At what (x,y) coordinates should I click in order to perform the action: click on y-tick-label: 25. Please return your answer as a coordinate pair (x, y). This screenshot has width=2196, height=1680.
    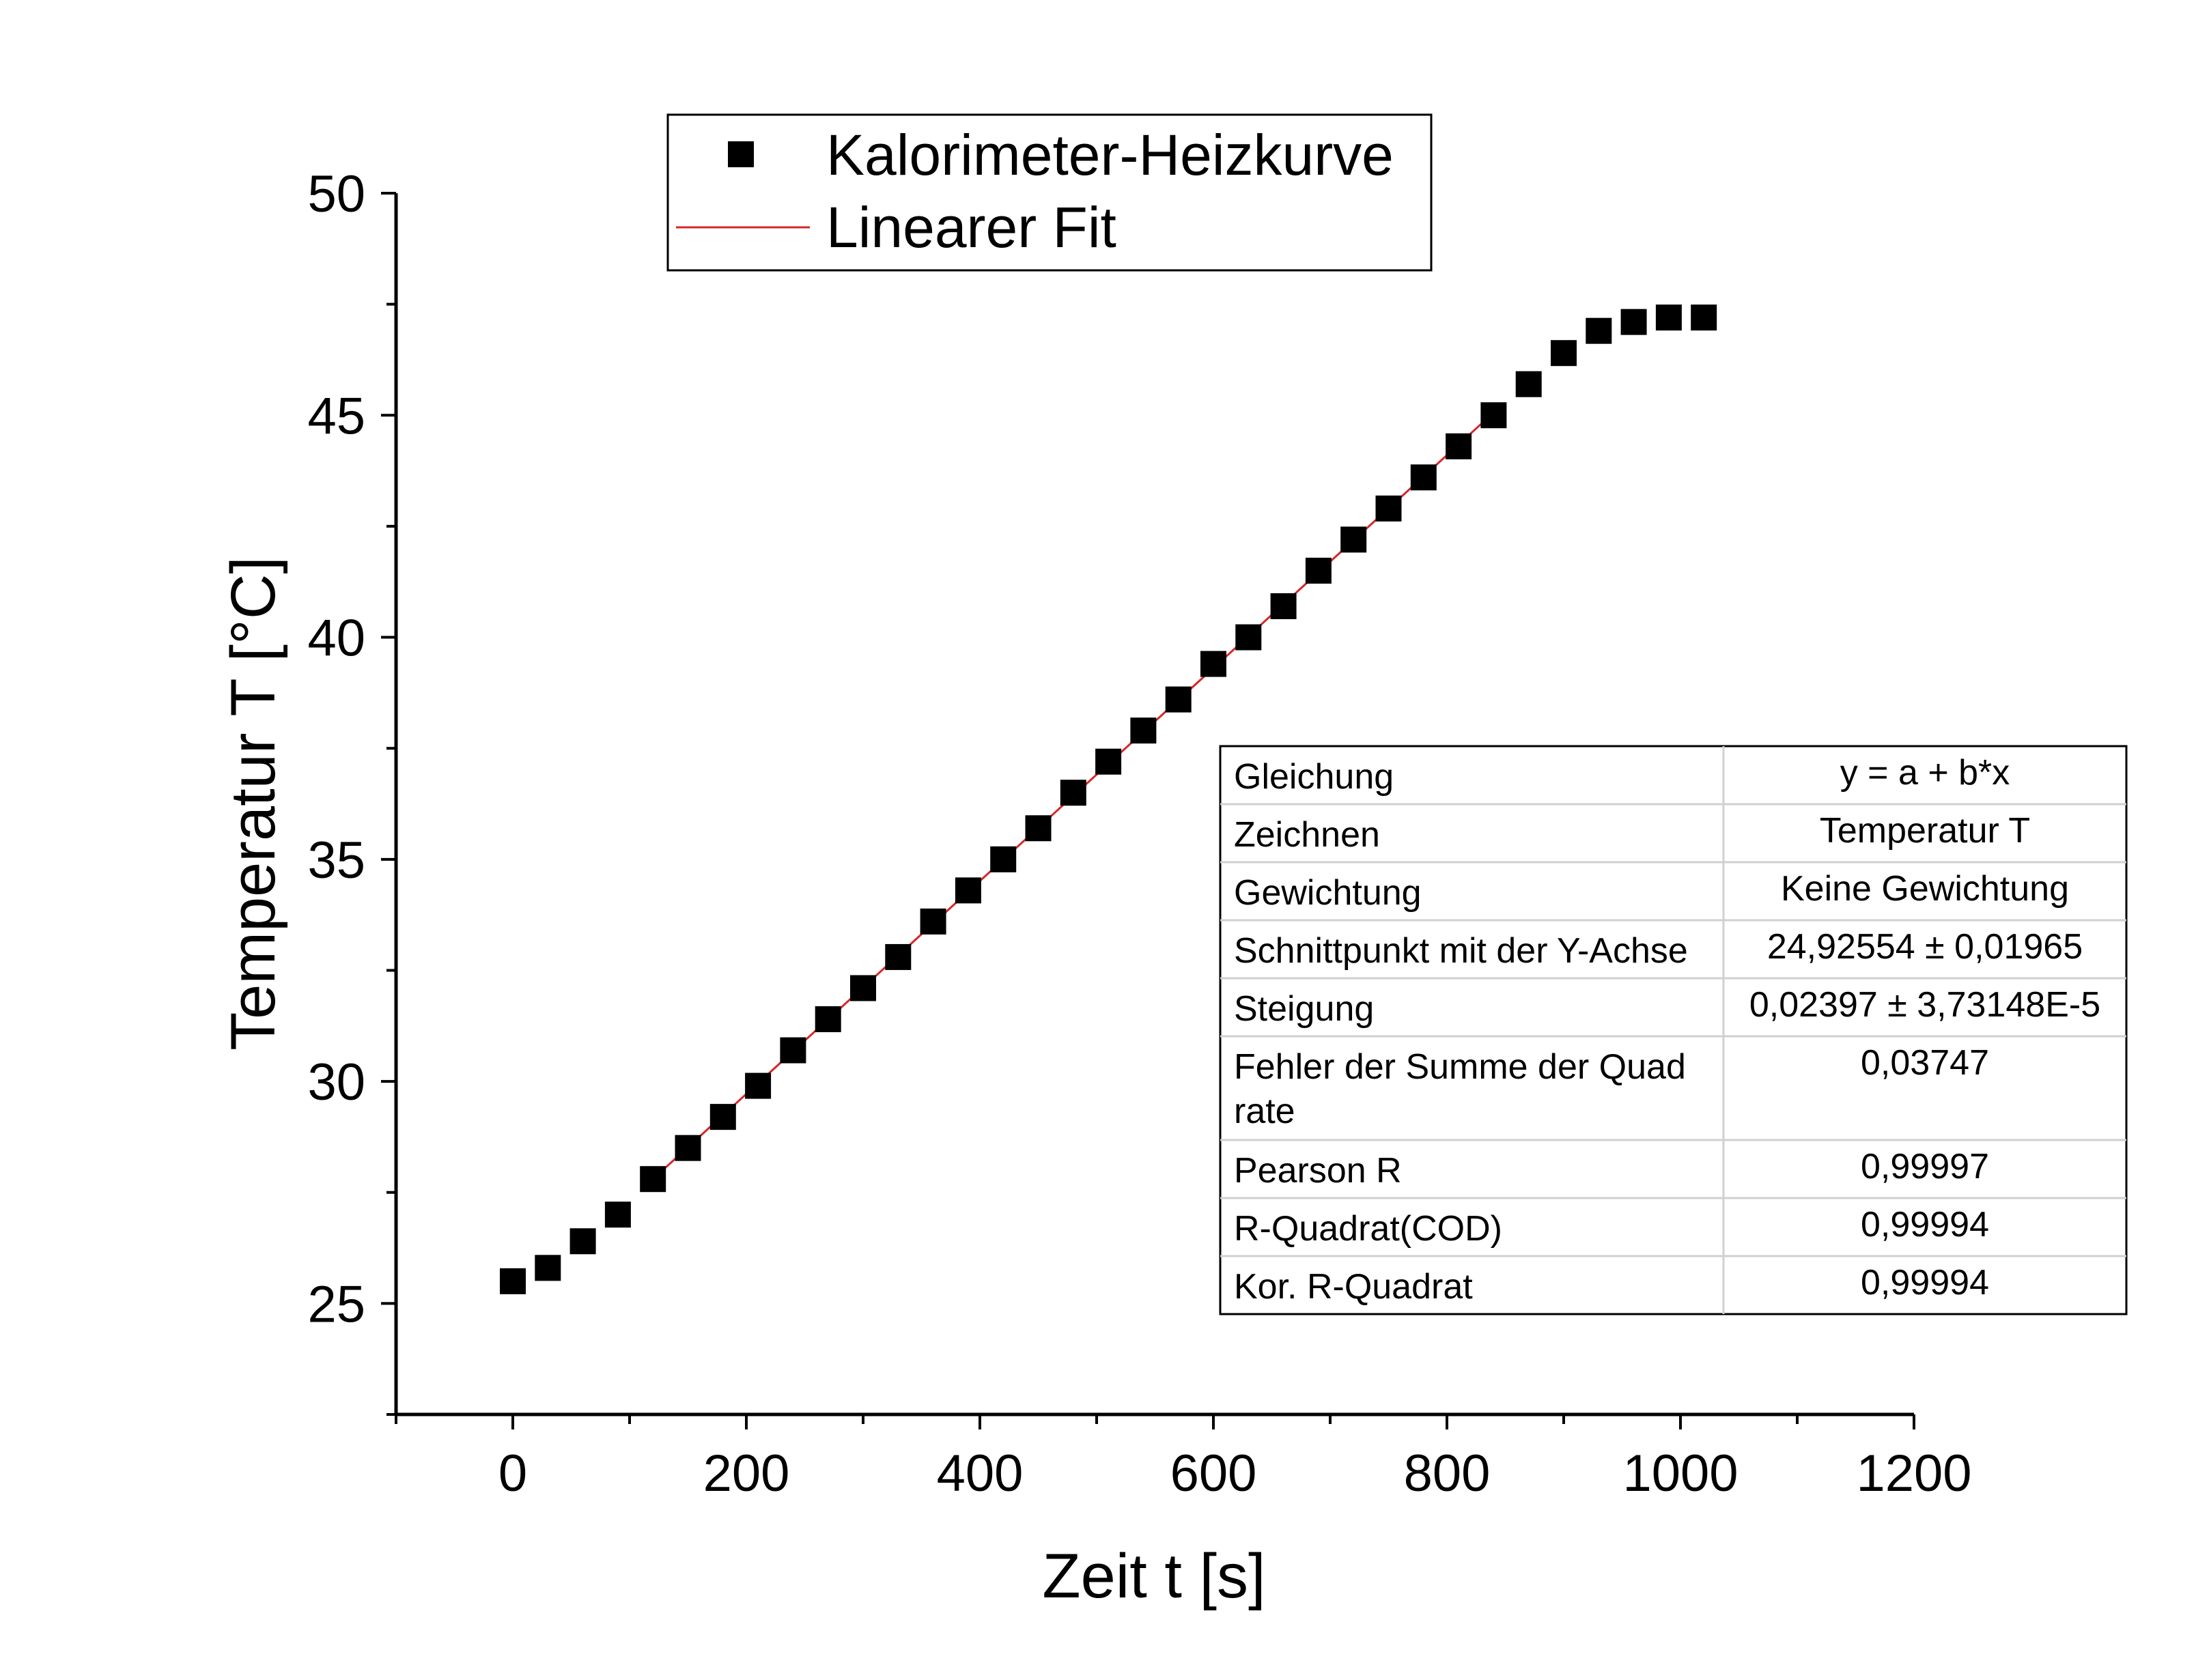
    Looking at the image, I should click on (336, 1304).